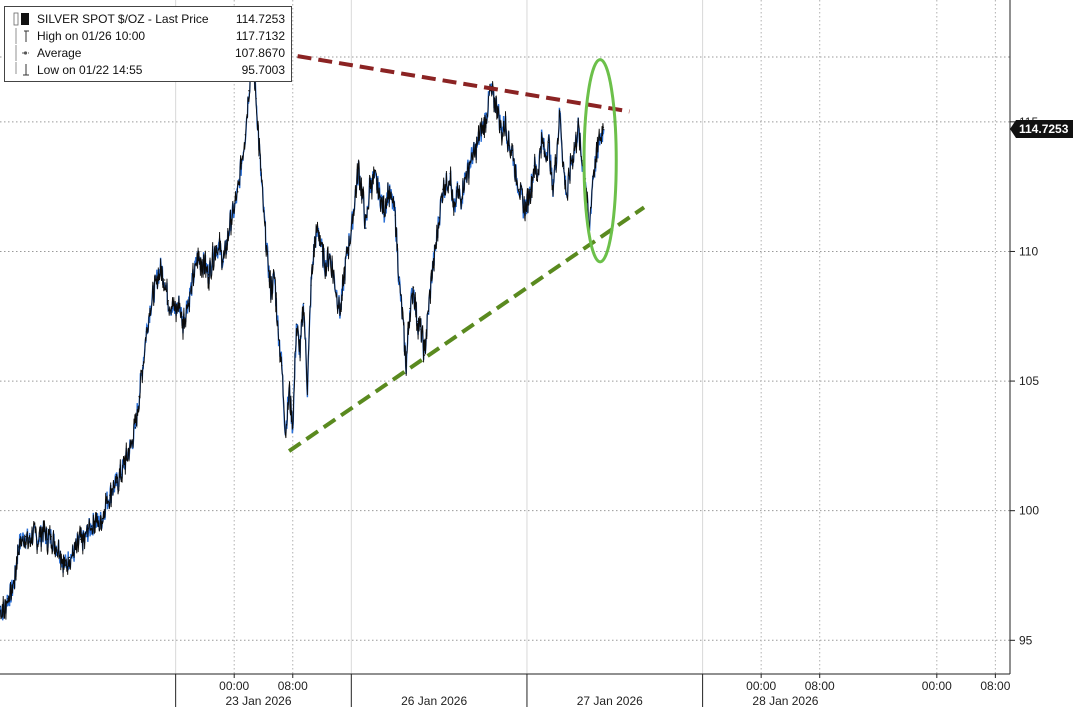  I want to click on legend-low-value: 95.7003, so click(263, 70).